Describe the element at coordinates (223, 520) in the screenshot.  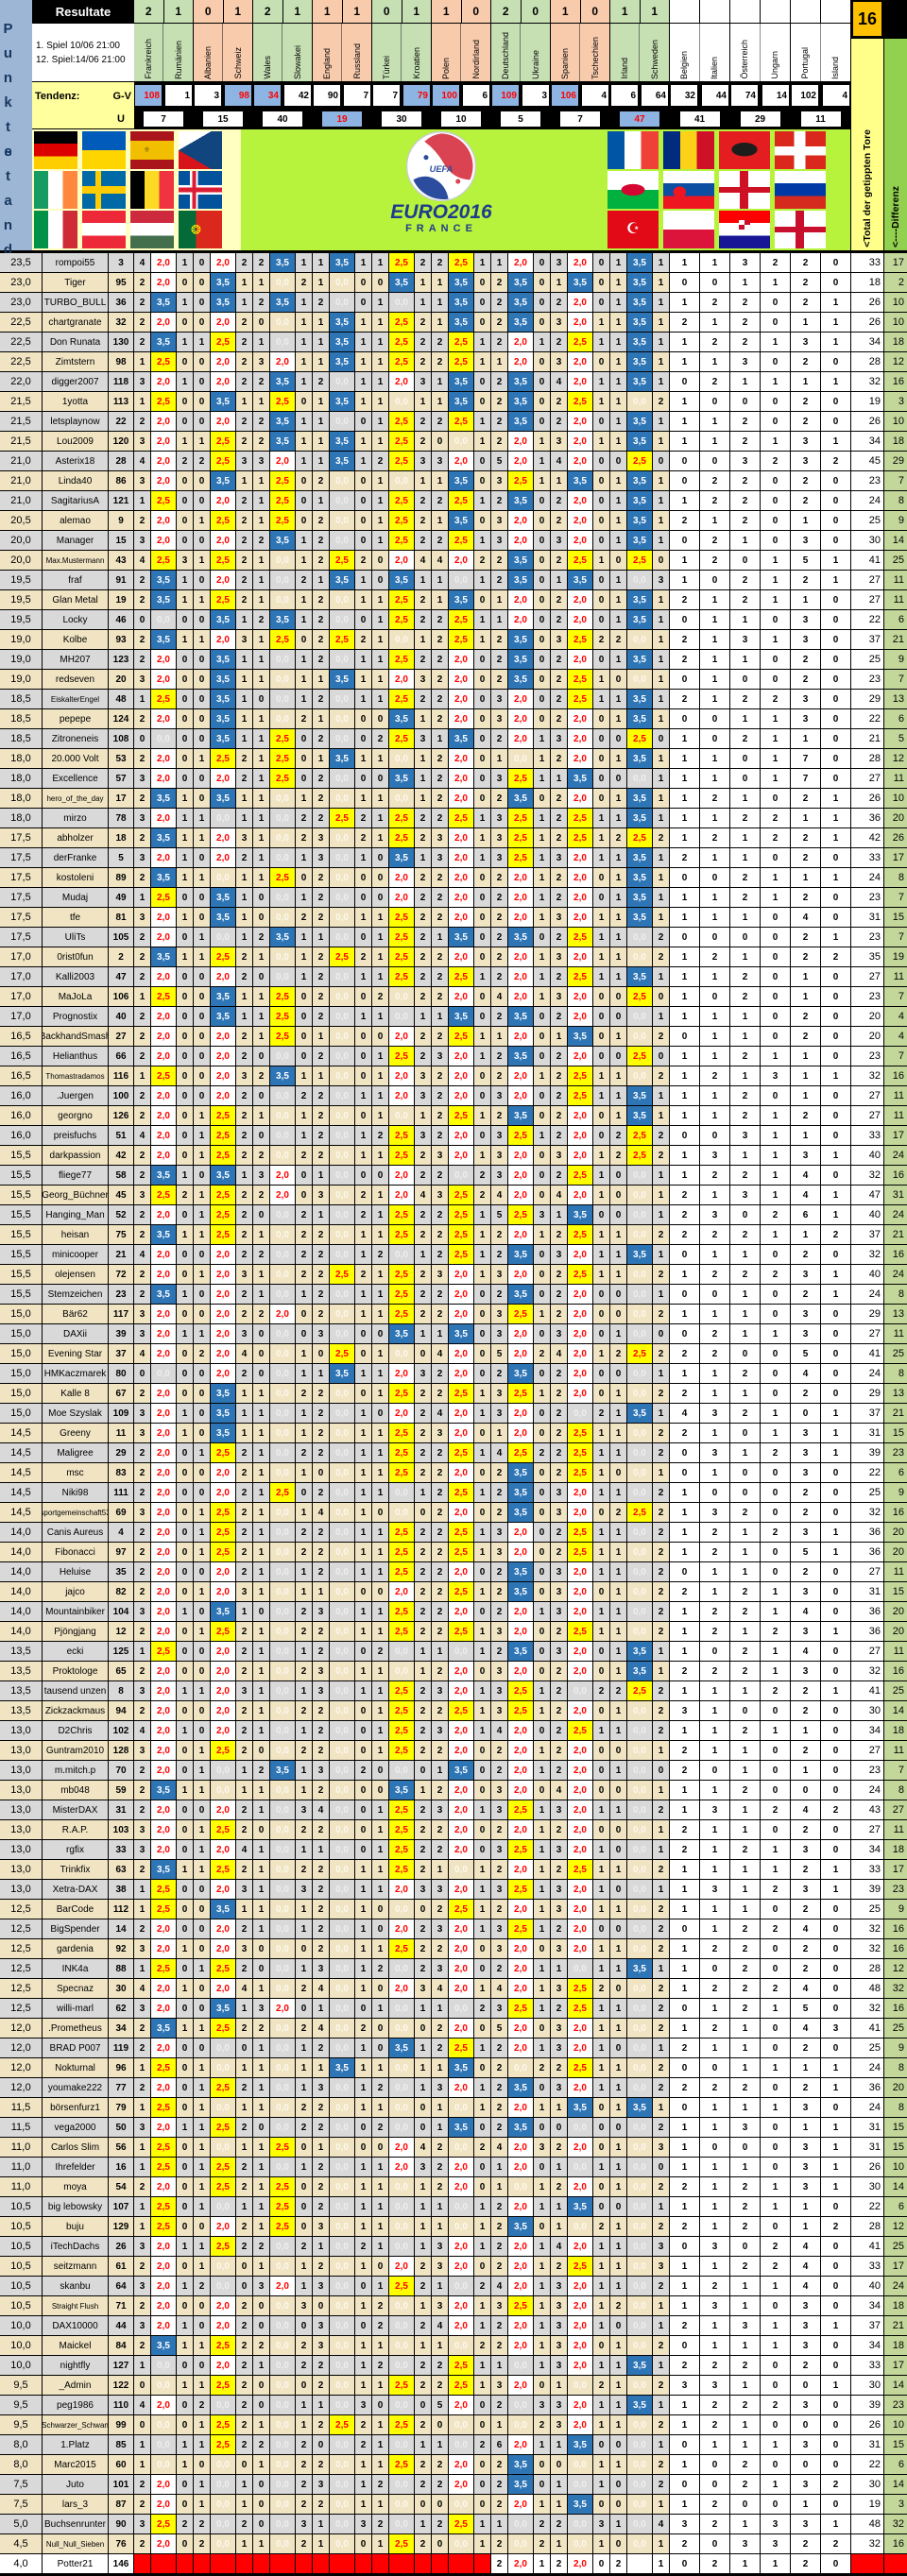
I see `match-points-m2: 2,5` at that location.